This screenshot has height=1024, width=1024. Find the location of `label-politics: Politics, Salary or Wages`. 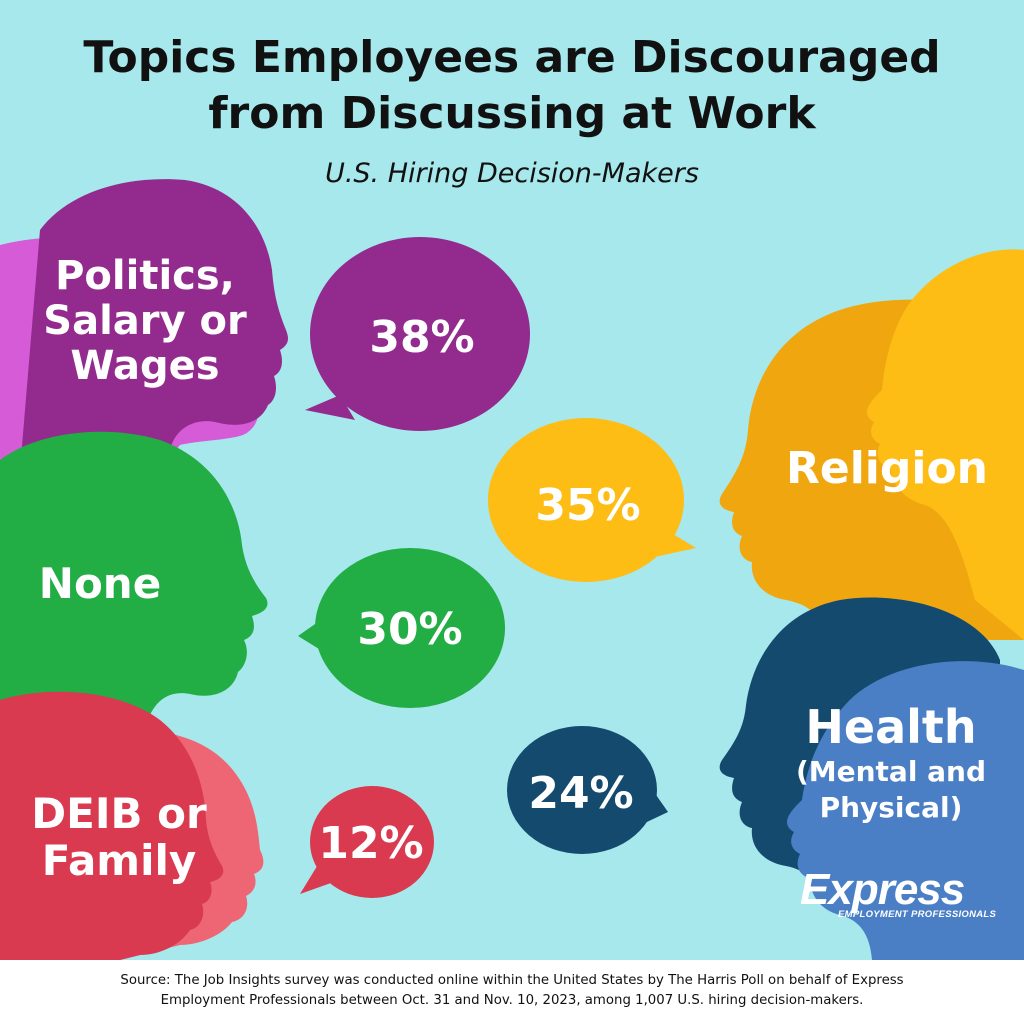

label-politics: Politics, Salary or Wages is located at coordinates (145, 321).